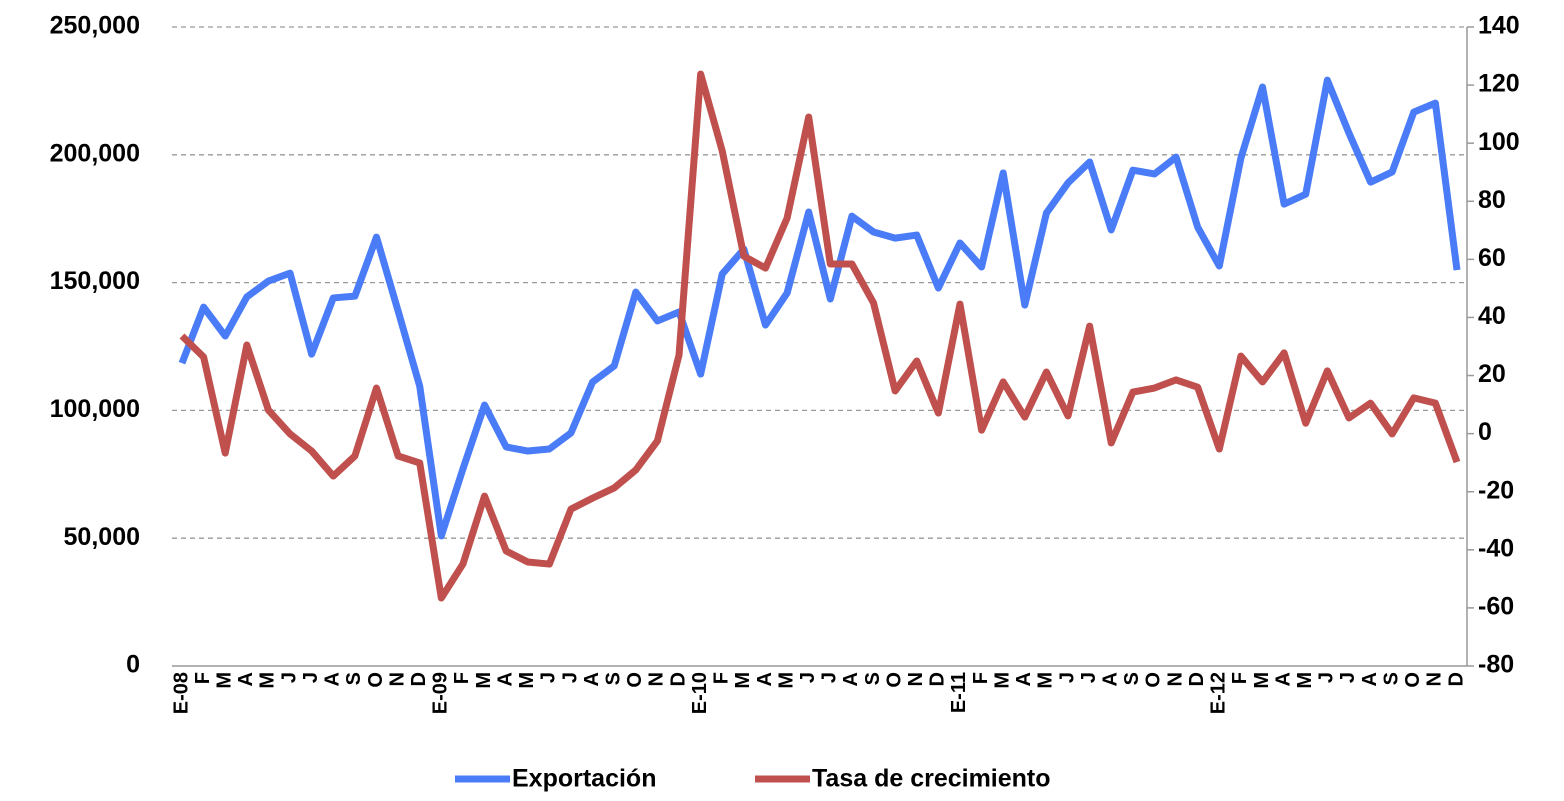 Image resolution: width=1564 pixels, height=801 pixels. I want to click on y2-tick-label: -60, so click(1496, 607).